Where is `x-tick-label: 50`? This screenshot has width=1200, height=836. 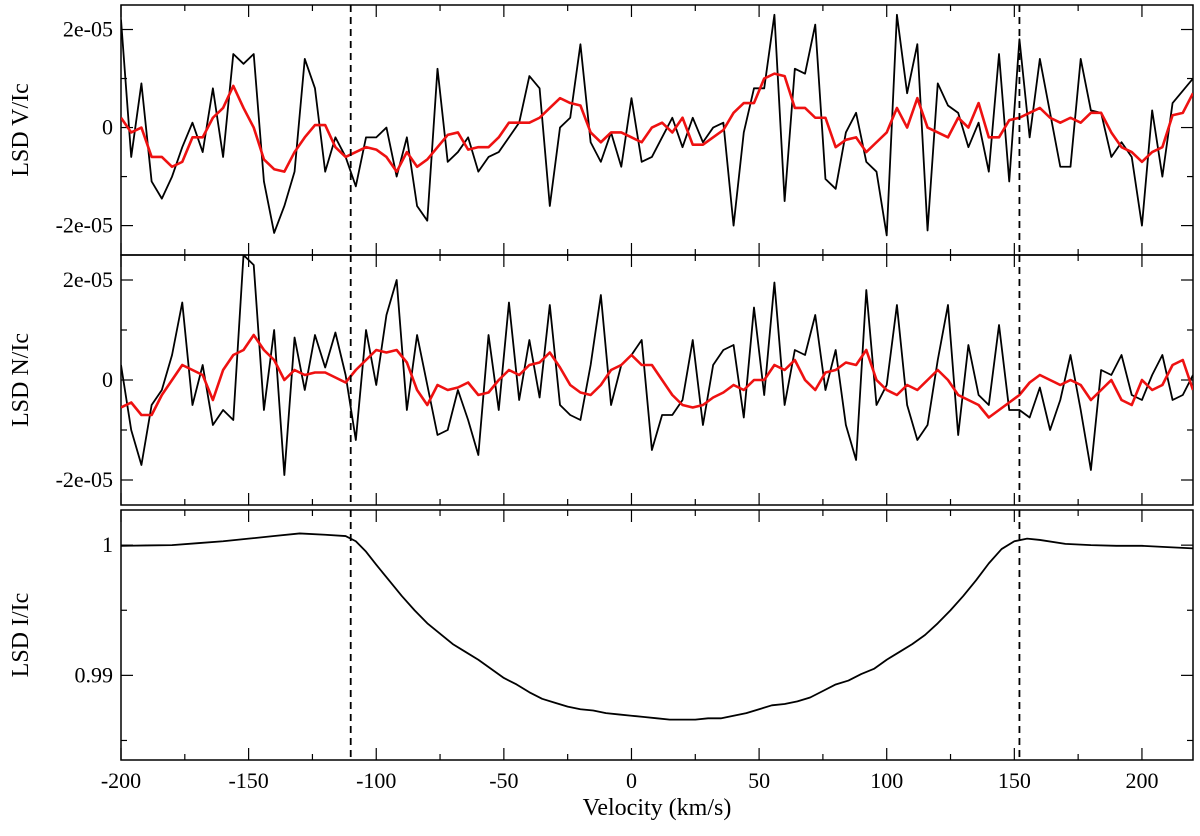 x-tick-label: 50 is located at coordinates (759, 780).